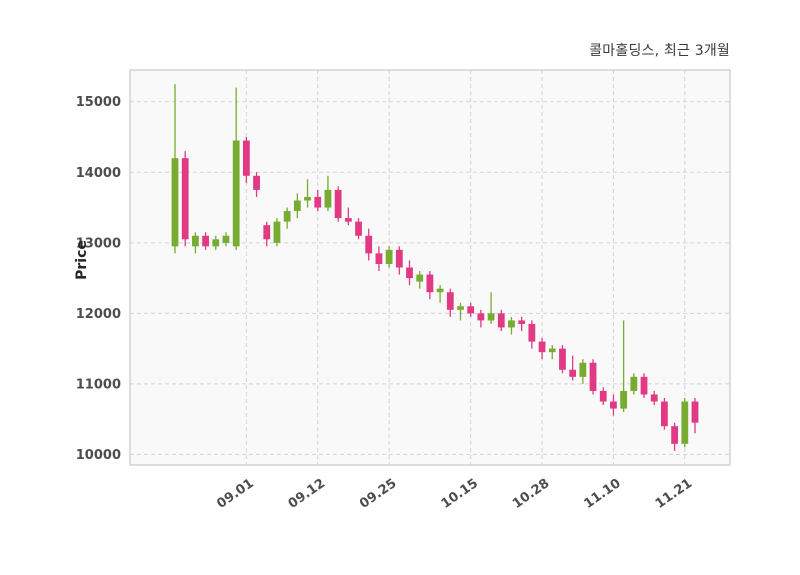 The image size is (800, 575). Describe the element at coordinates (674, 494) in the screenshot. I see `x-tick-label: 11.21` at that location.